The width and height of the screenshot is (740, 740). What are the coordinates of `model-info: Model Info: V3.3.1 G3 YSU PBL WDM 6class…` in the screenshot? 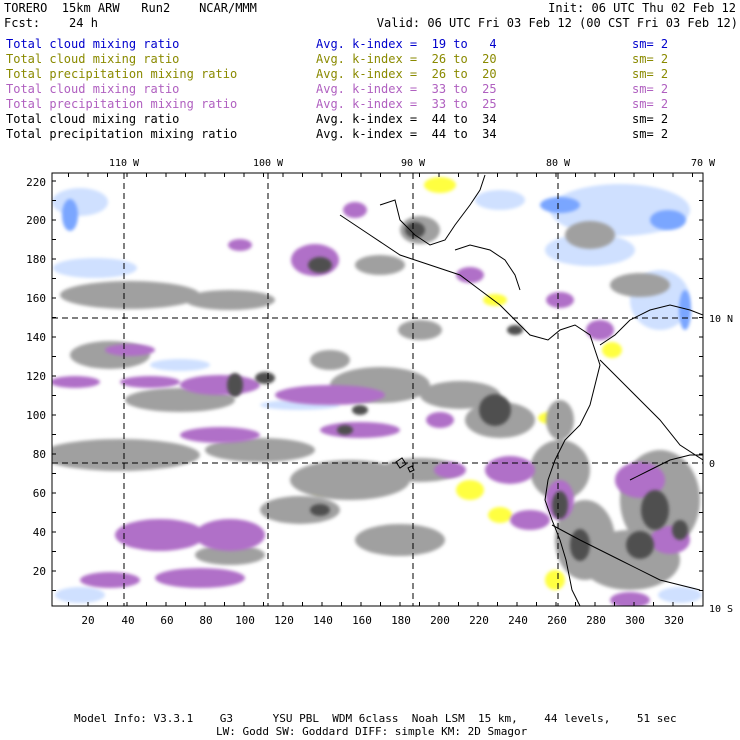 It's located at (375, 718).